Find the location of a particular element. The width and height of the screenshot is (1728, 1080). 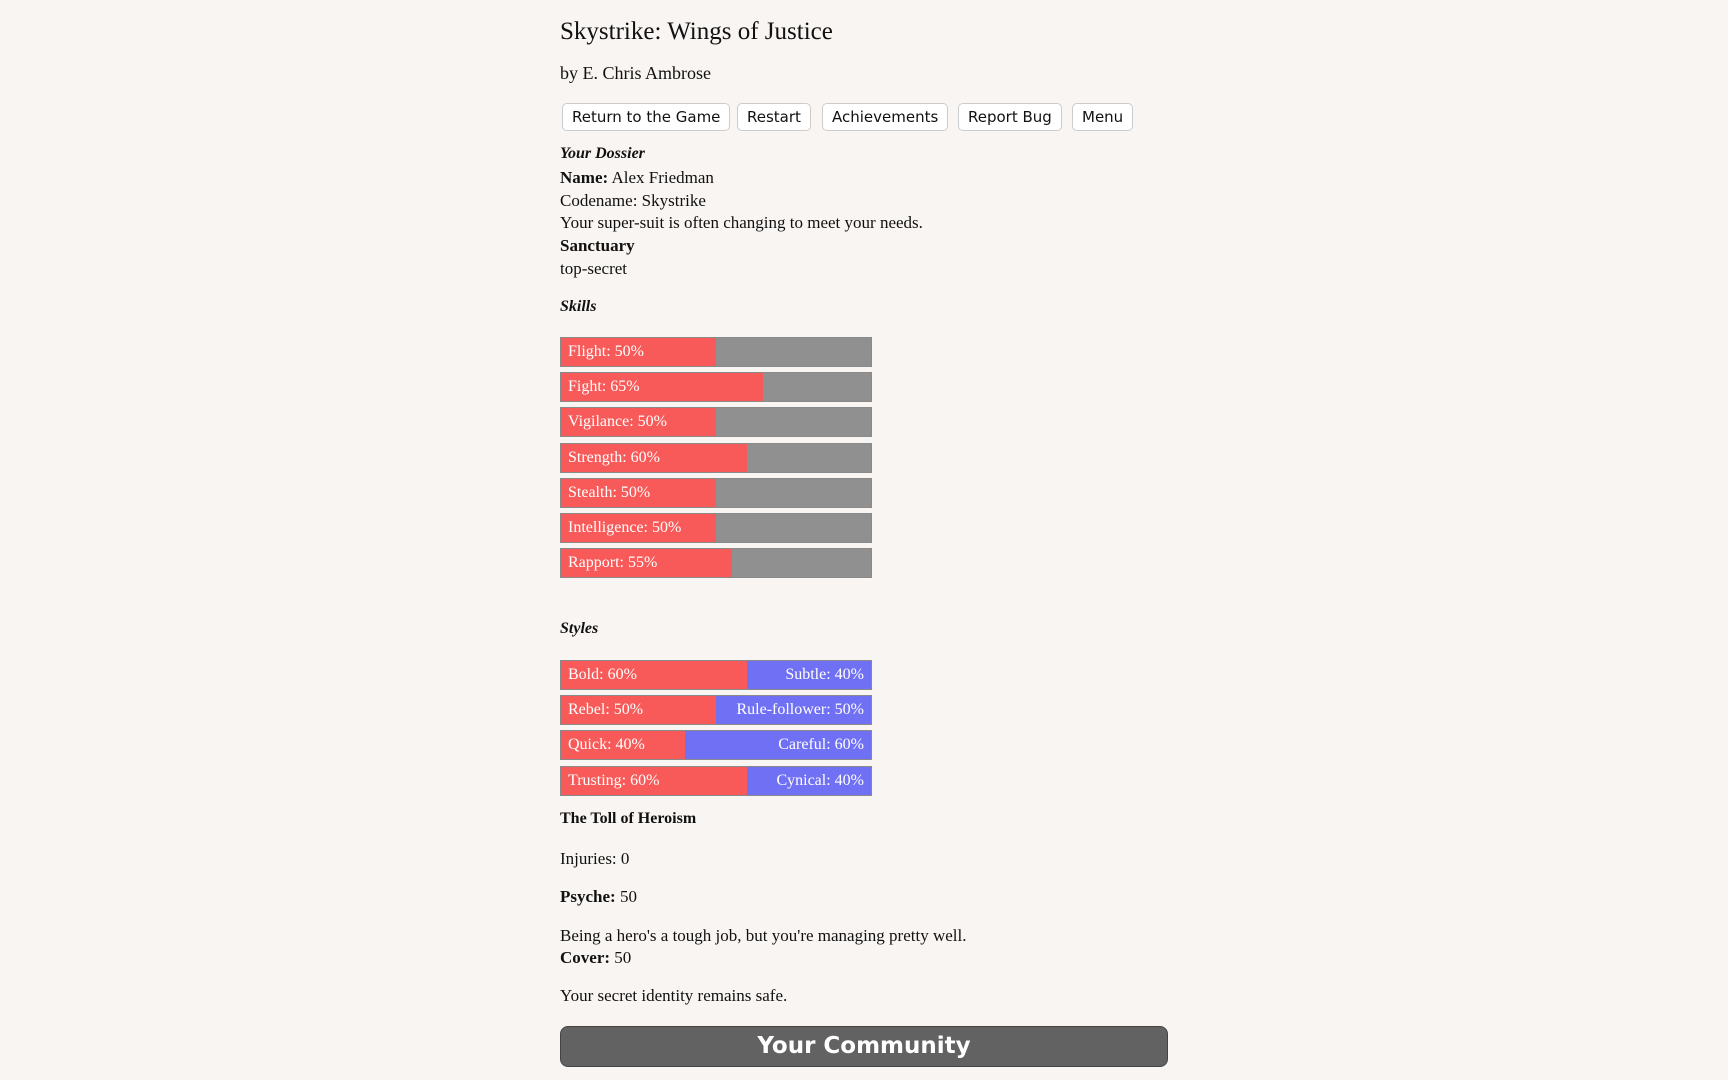

style-left-label: Trusting: 60% is located at coordinates (614, 780).